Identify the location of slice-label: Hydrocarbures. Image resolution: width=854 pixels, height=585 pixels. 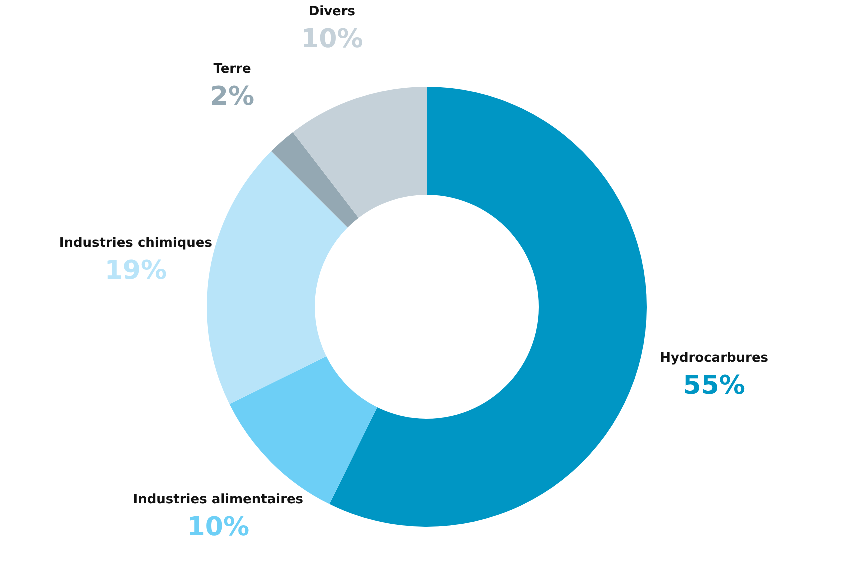
(714, 358).